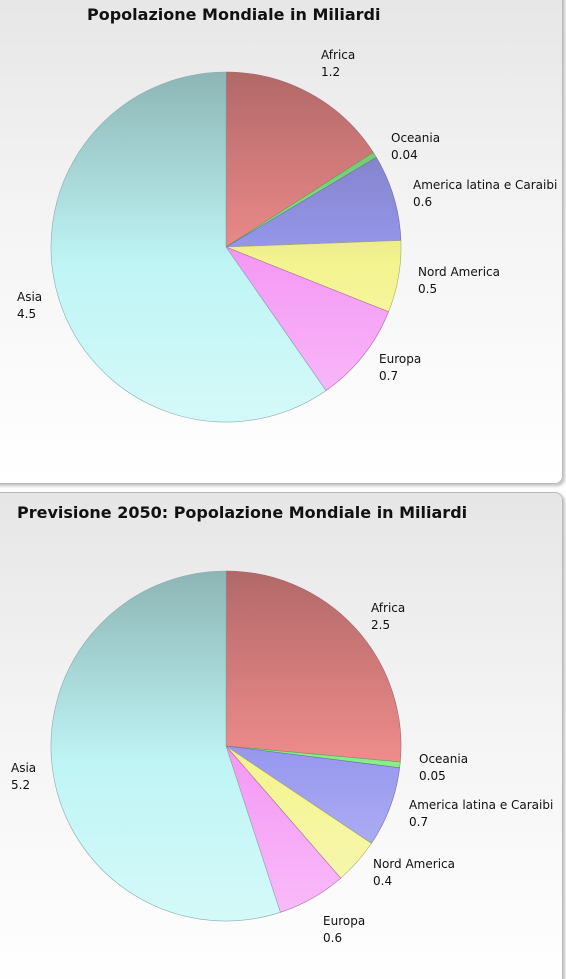 The width and height of the screenshot is (566, 979). Describe the element at coordinates (415, 146) in the screenshot. I see `slice-label-oceania: Oceania 0.04` at that location.